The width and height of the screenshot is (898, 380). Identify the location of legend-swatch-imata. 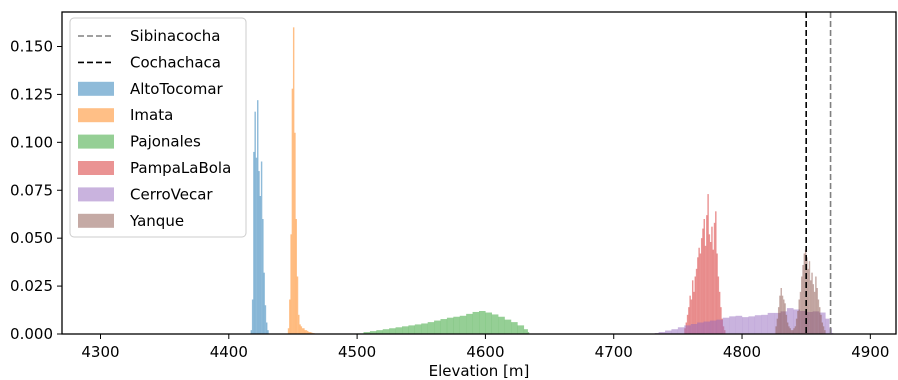
(96, 115).